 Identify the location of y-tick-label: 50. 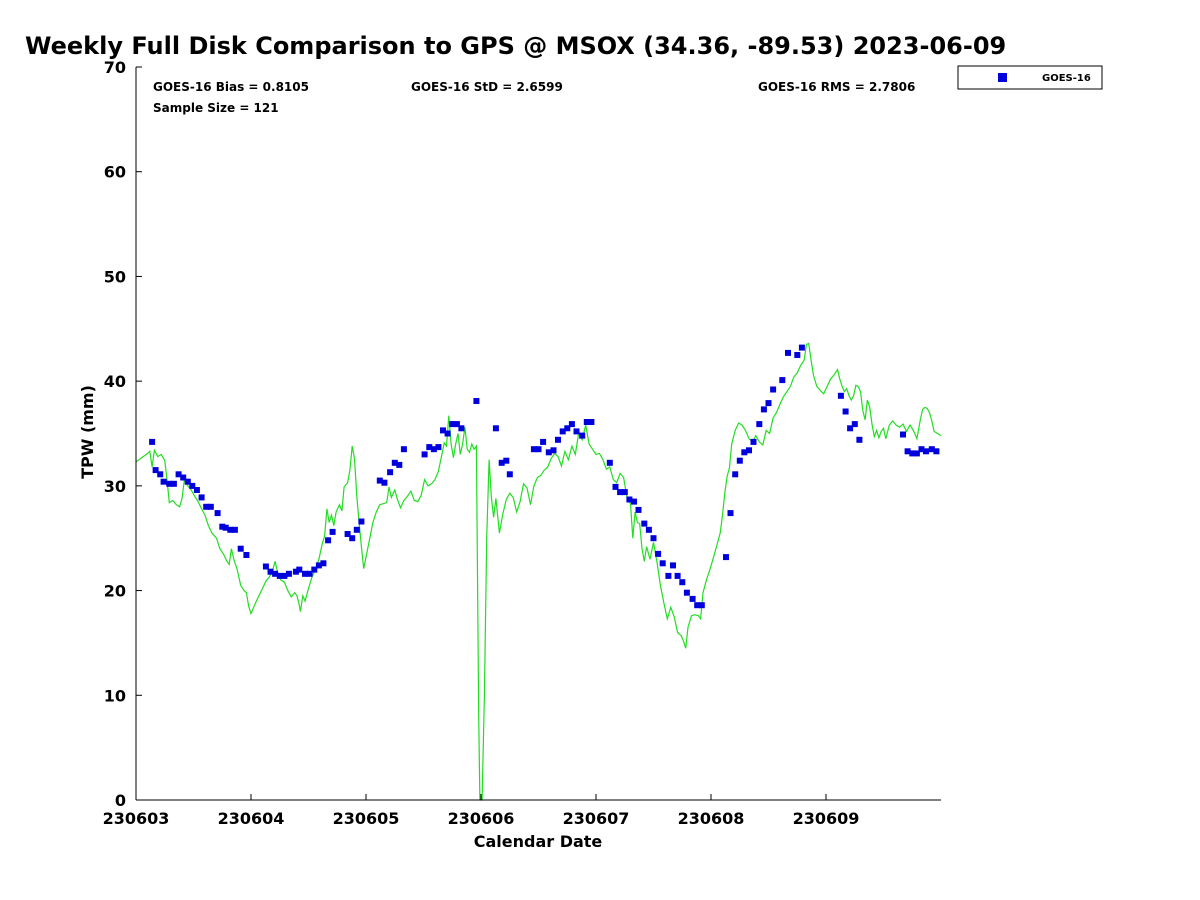
(115, 276).